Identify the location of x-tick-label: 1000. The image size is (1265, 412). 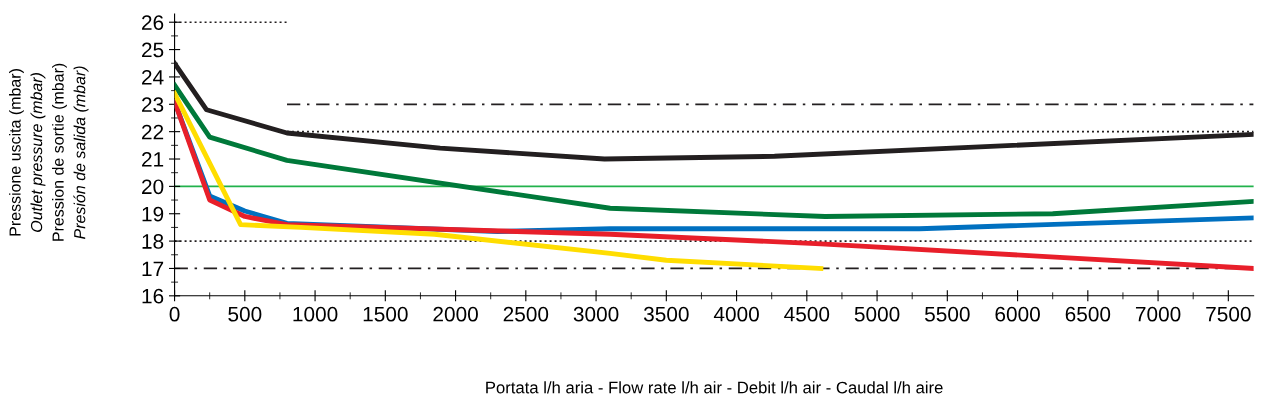
(315, 314).